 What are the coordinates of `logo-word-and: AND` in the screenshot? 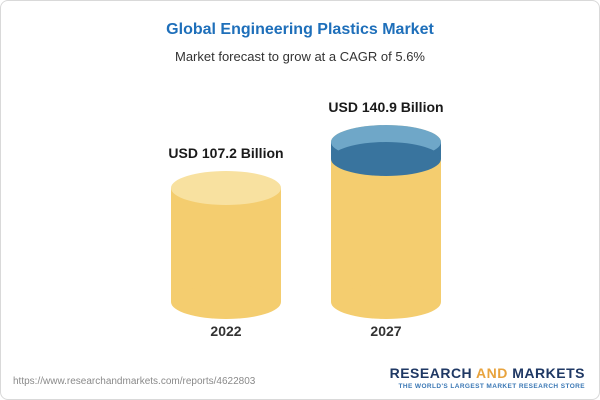 It's located at (492, 373).